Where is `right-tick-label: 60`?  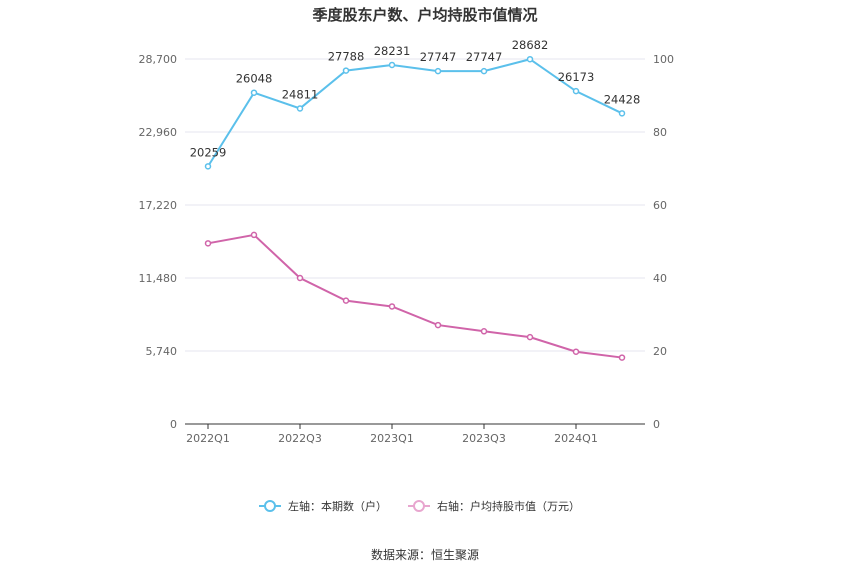
right-tick-label: 60 is located at coordinates (660, 205).